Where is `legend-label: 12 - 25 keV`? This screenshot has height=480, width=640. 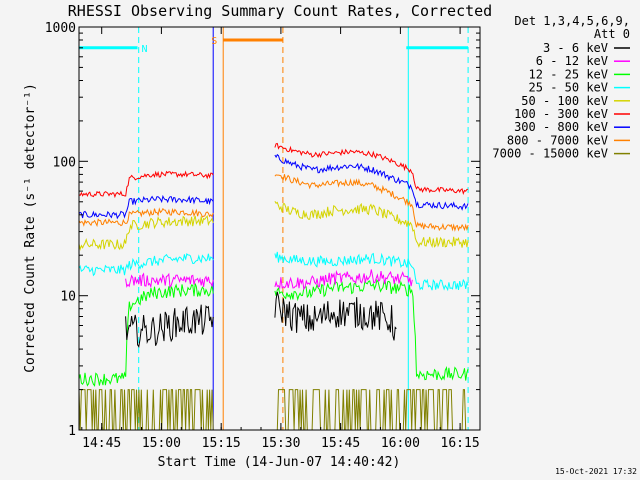
legend-label: 12 - 25 keV is located at coordinates (568, 74).